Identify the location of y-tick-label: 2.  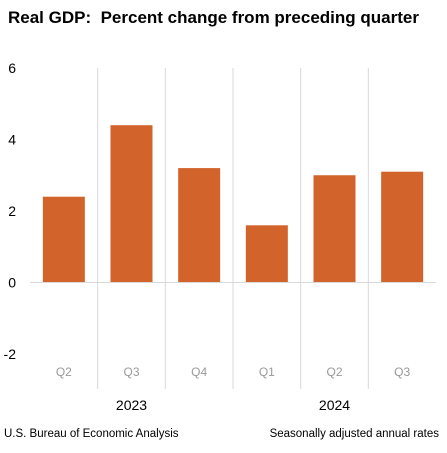
(12, 211).